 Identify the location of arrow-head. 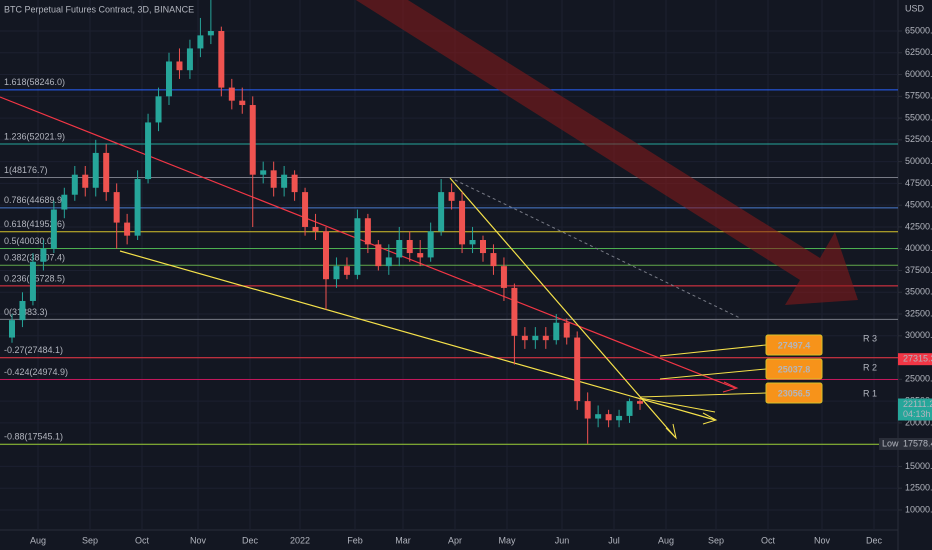
(730, 387).